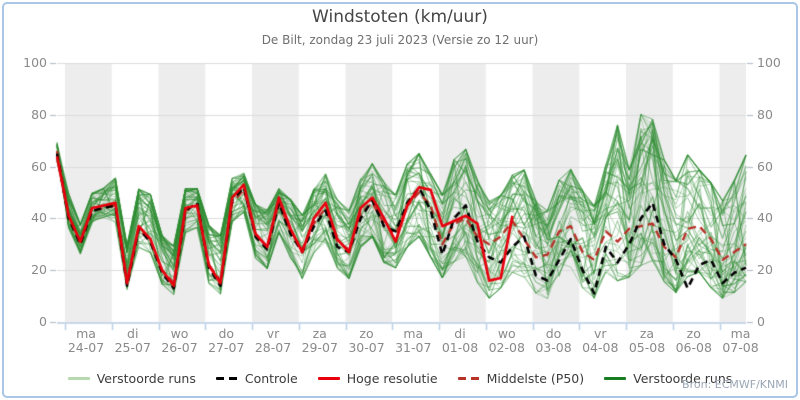 This screenshot has width=800, height=400. What do you see at coordinates (86, 340) in the screenshot?
I see `x-tick-label: ma 24-07` at bounding box center [86, 340].